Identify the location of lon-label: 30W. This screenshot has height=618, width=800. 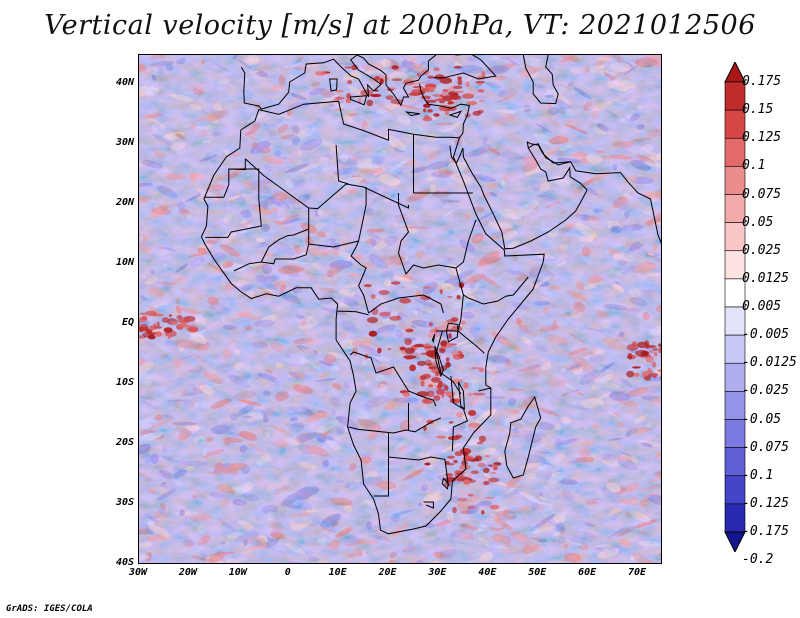
(138, 572).